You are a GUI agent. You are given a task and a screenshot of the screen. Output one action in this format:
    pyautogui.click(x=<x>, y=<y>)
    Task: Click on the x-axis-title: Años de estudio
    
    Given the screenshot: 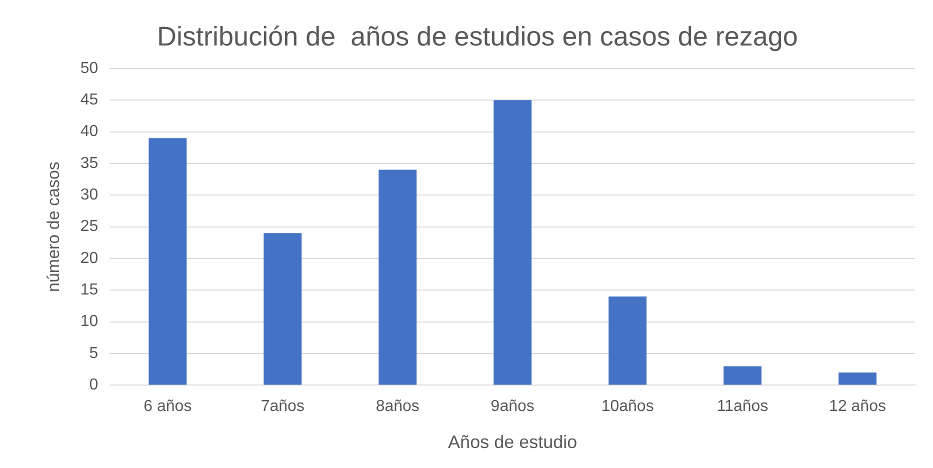 What is the action you would take?
    pyautogui.click(x=513, y=442)
    